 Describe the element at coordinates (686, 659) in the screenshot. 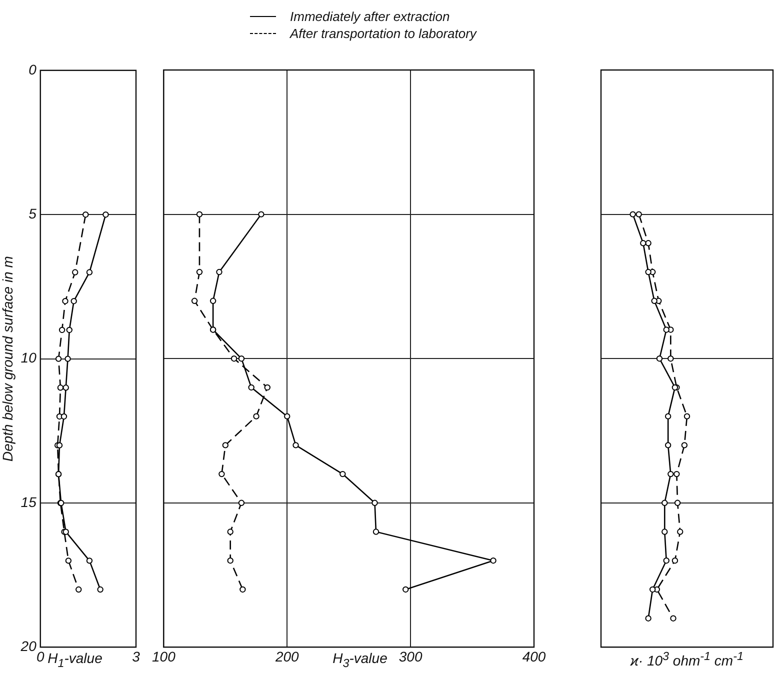

I see `x-axis-title: ϰ· 10$^{3}$ ohm$^{-1}$ cm$^{-1}$` at that location.